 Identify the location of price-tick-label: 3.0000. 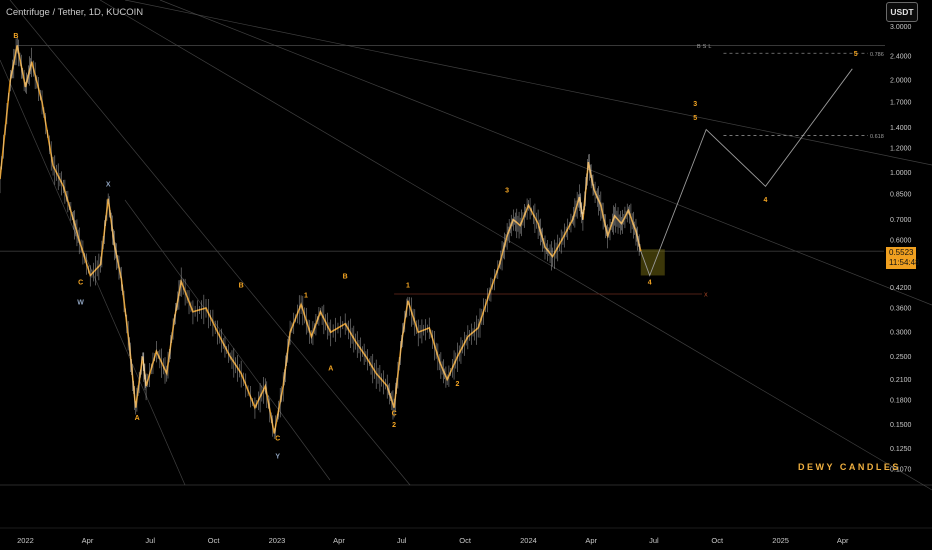
(901, 27).